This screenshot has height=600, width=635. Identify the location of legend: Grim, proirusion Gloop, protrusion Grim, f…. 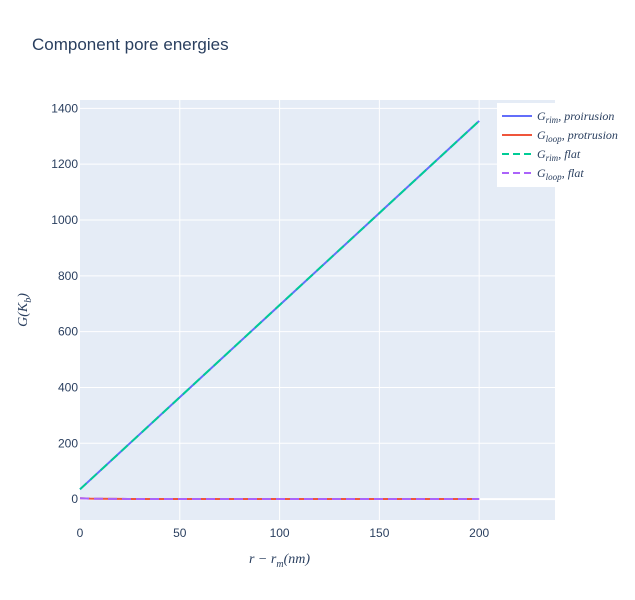
(566, 145).